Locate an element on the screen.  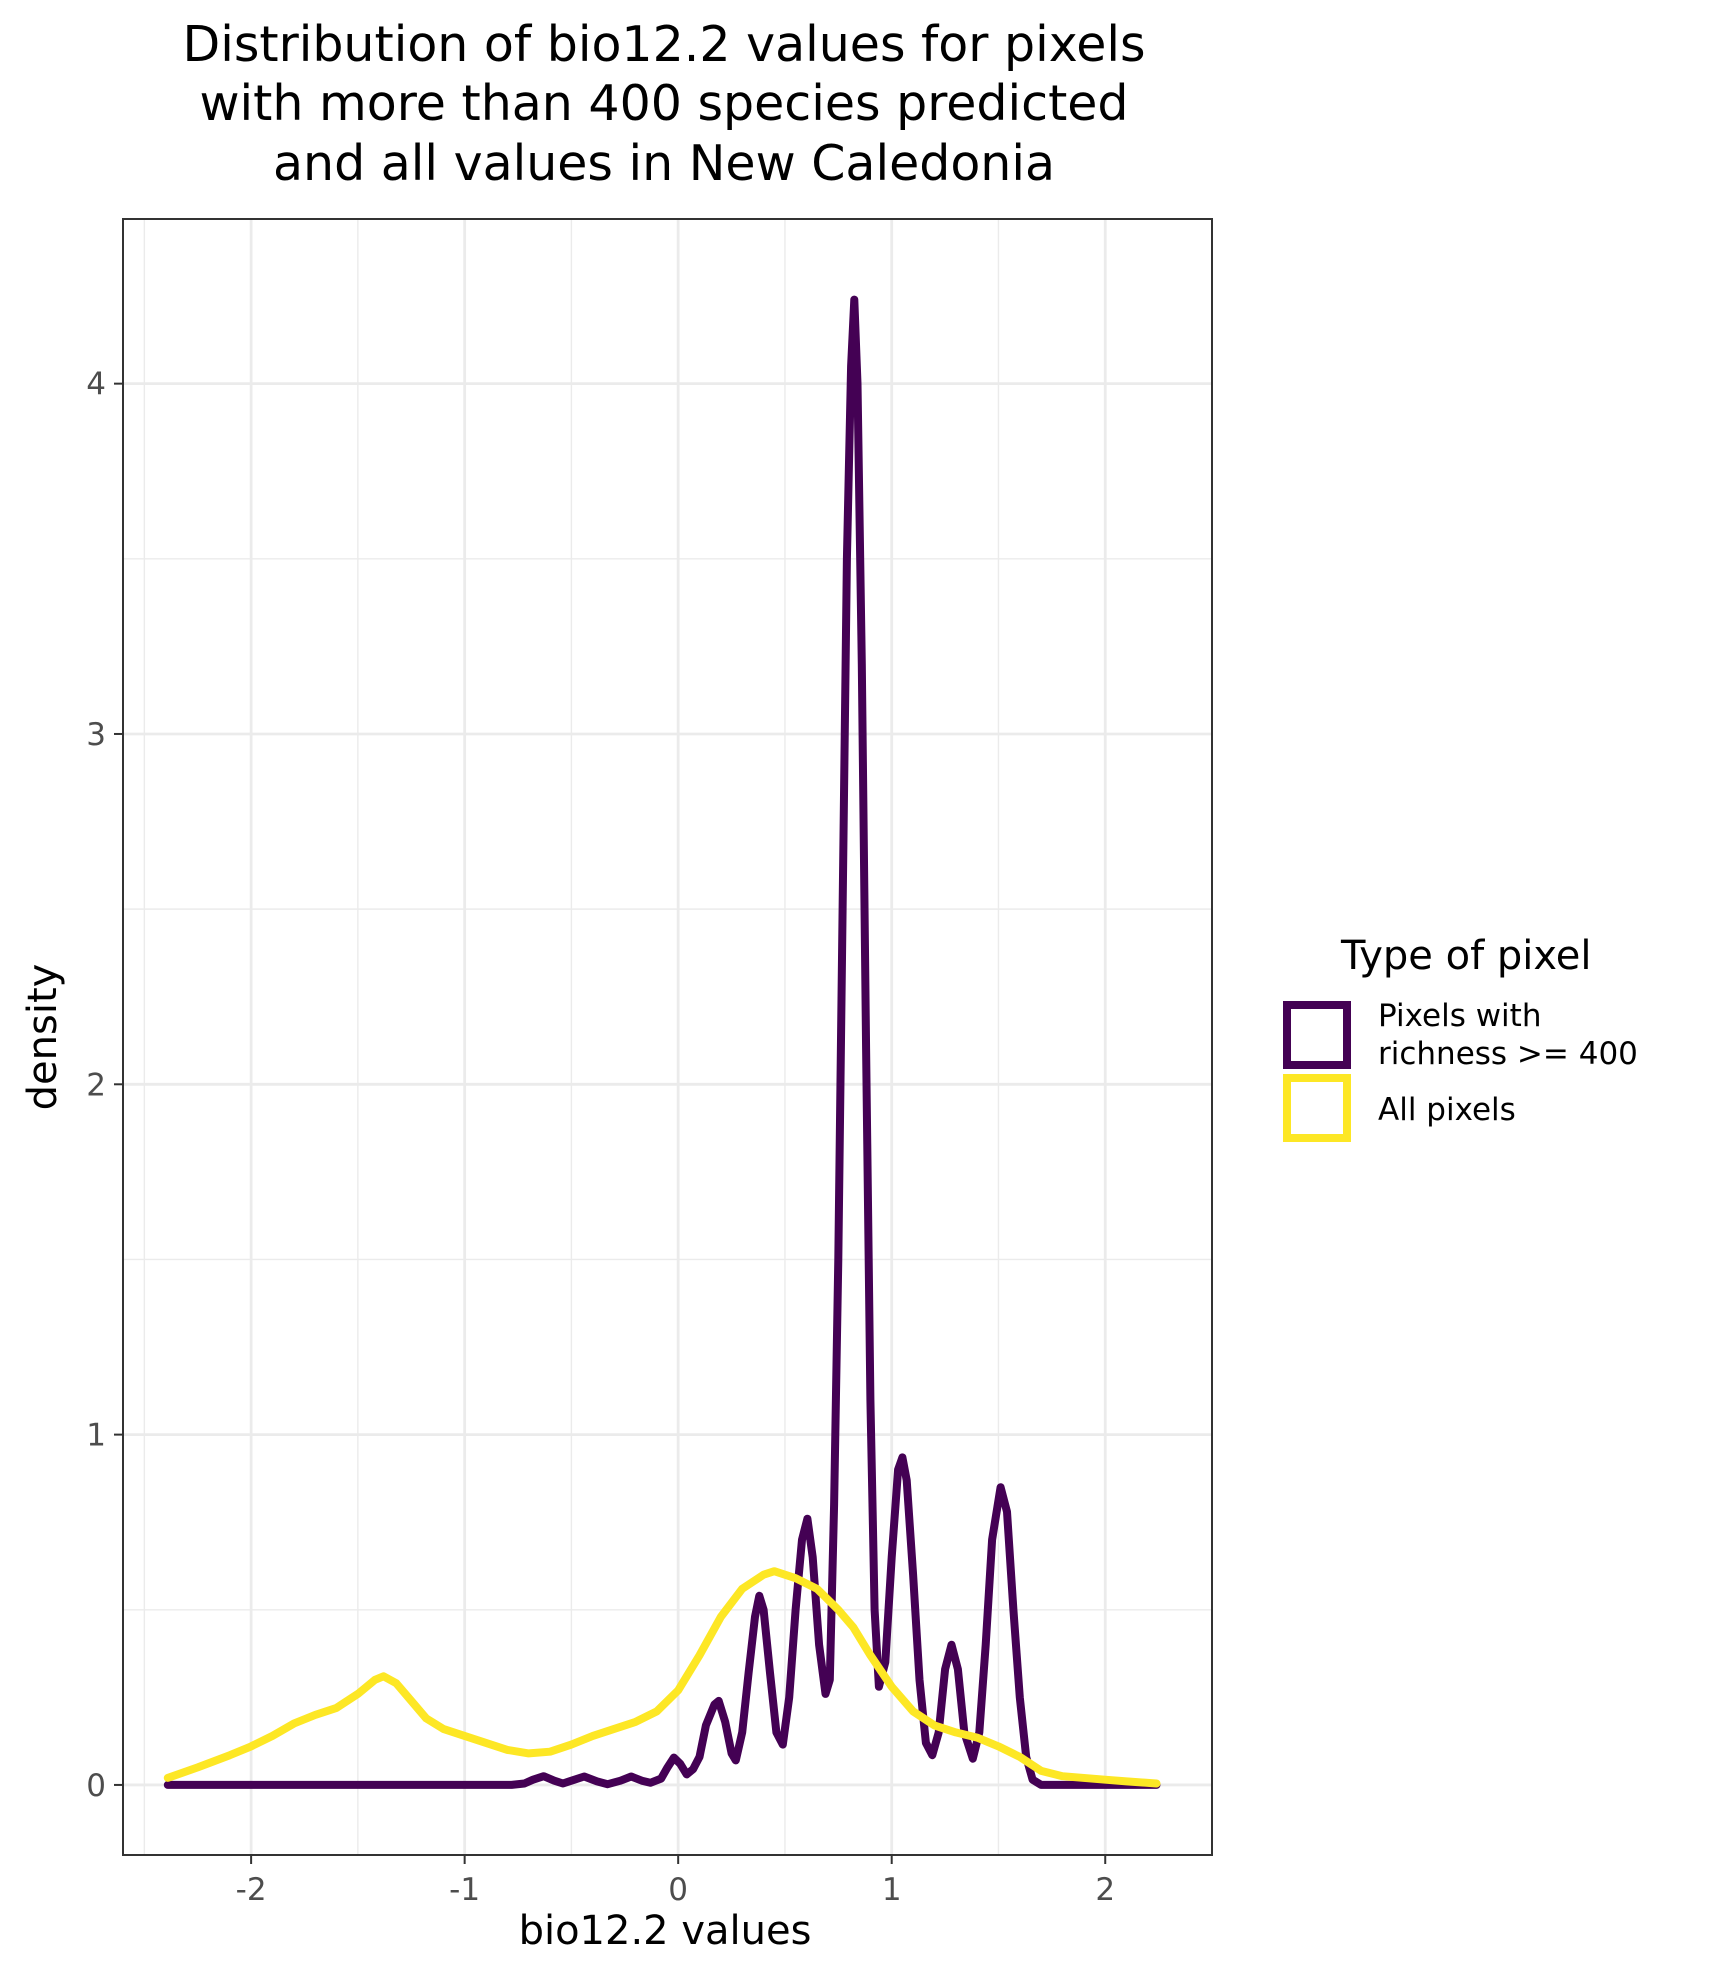
y-axis: 0 1 2 3 4 is located at coordinates (104, 1085).